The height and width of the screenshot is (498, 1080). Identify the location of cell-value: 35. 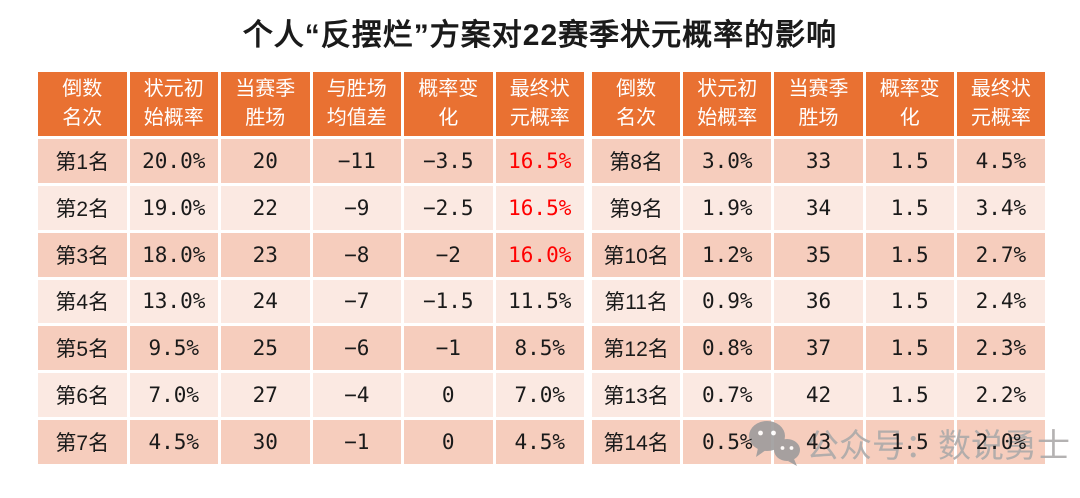
(818, 254).